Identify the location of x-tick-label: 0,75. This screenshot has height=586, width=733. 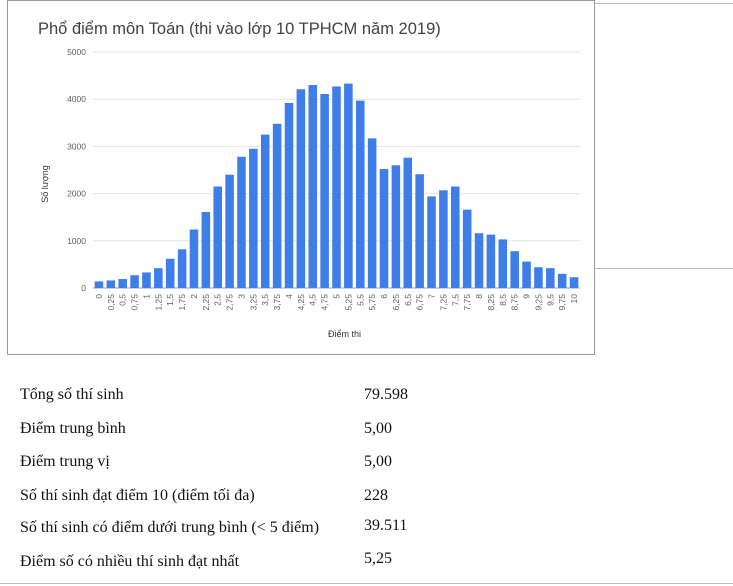
(135, 302).